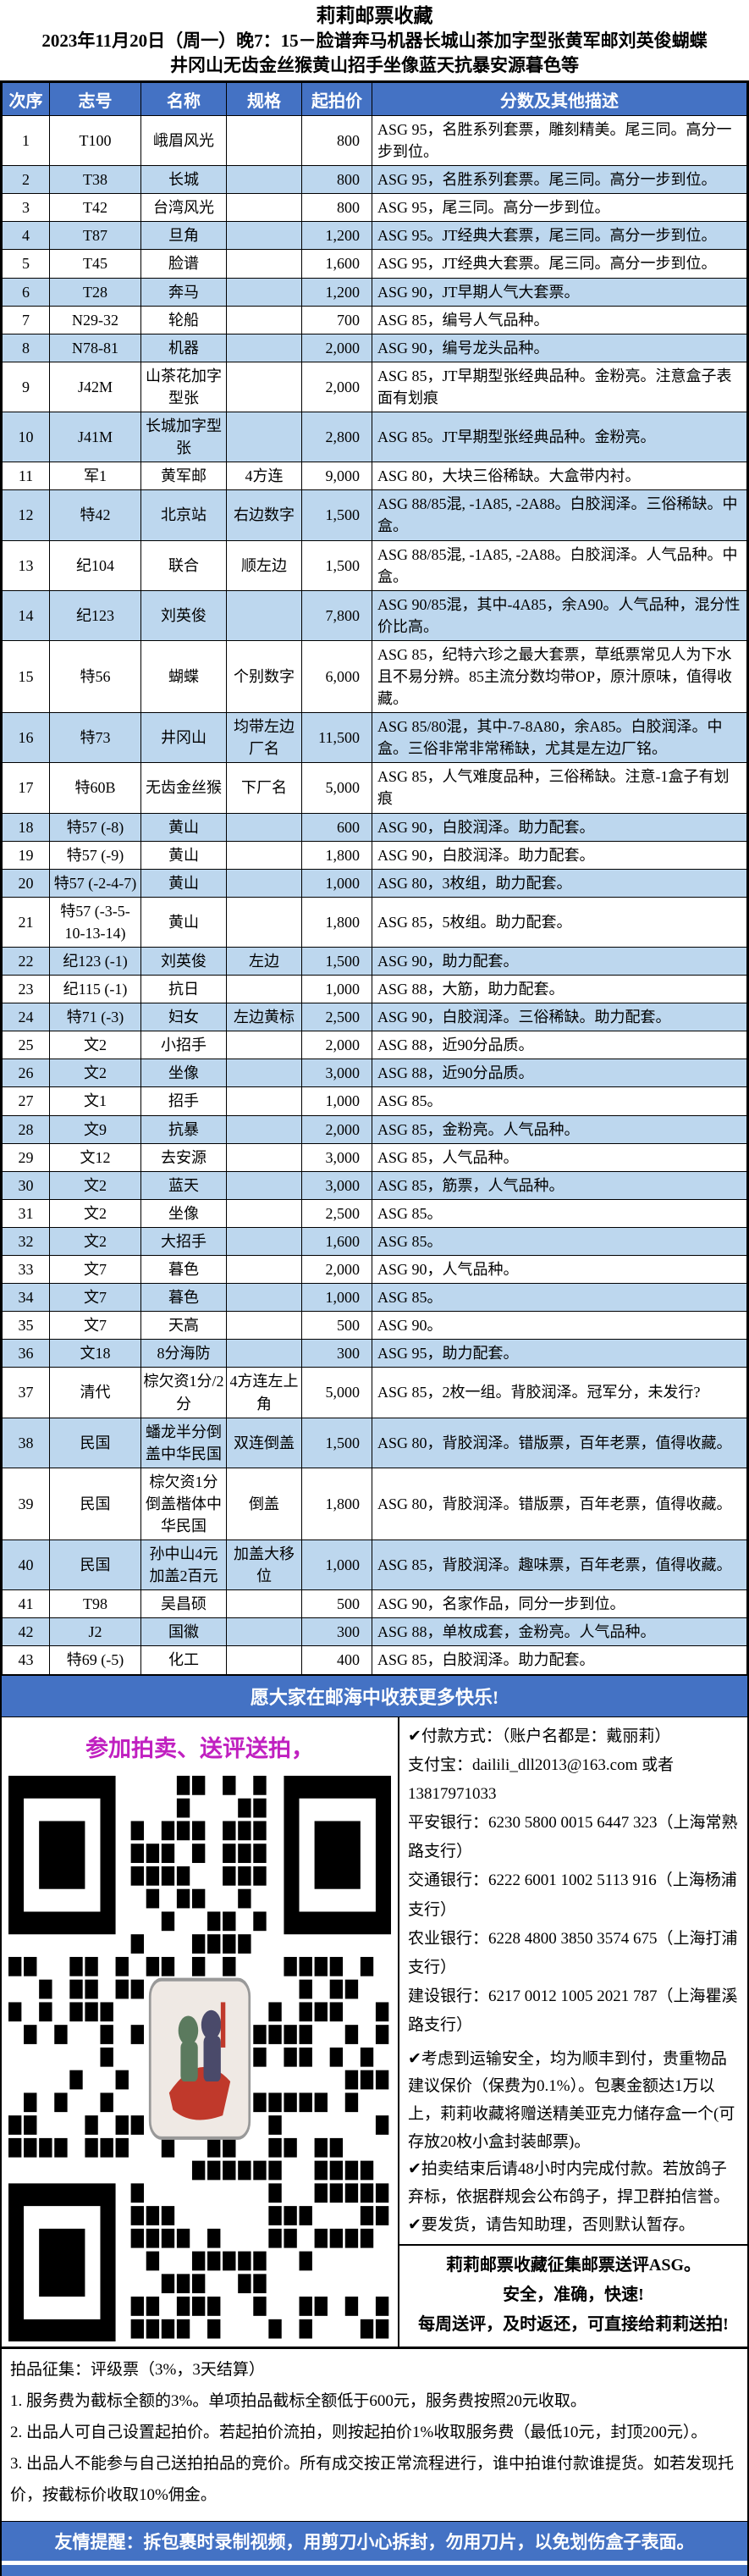  What do you see at coordinates (264, 99) in the screenshot?
I see `column-header: 规格` at bounding box center [264, 99].